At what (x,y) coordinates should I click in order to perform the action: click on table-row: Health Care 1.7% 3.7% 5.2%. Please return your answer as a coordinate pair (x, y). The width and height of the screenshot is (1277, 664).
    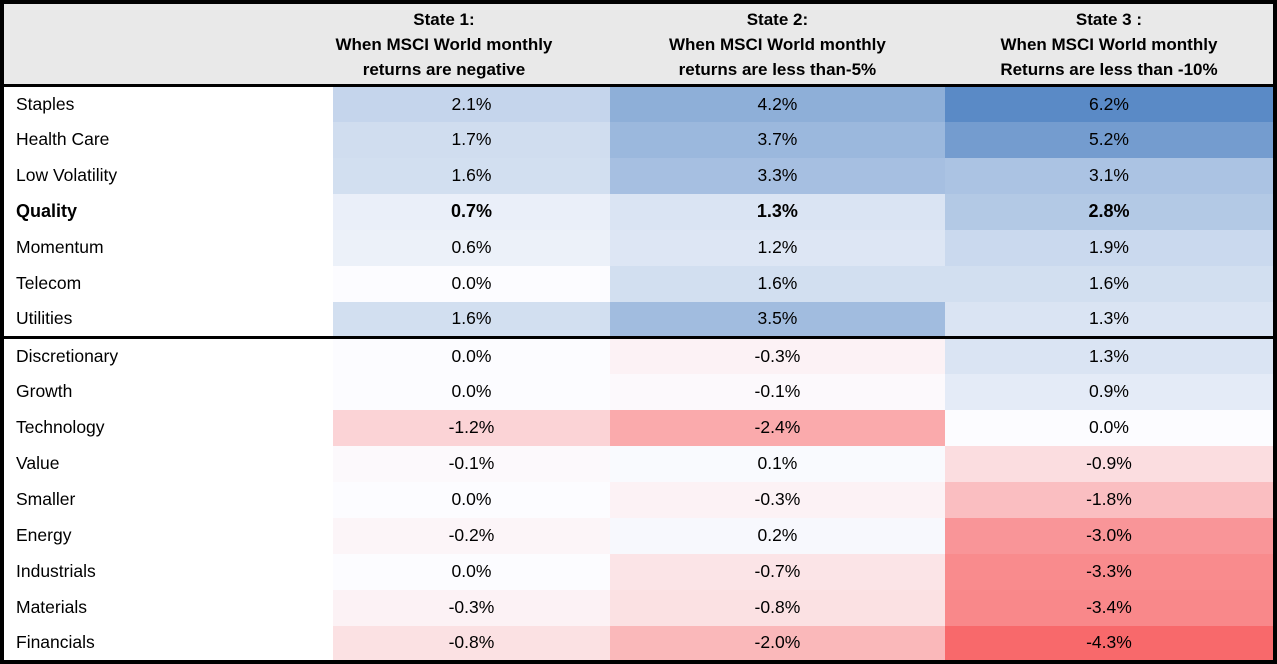
    Looking at the image, I should click on (638, 139).